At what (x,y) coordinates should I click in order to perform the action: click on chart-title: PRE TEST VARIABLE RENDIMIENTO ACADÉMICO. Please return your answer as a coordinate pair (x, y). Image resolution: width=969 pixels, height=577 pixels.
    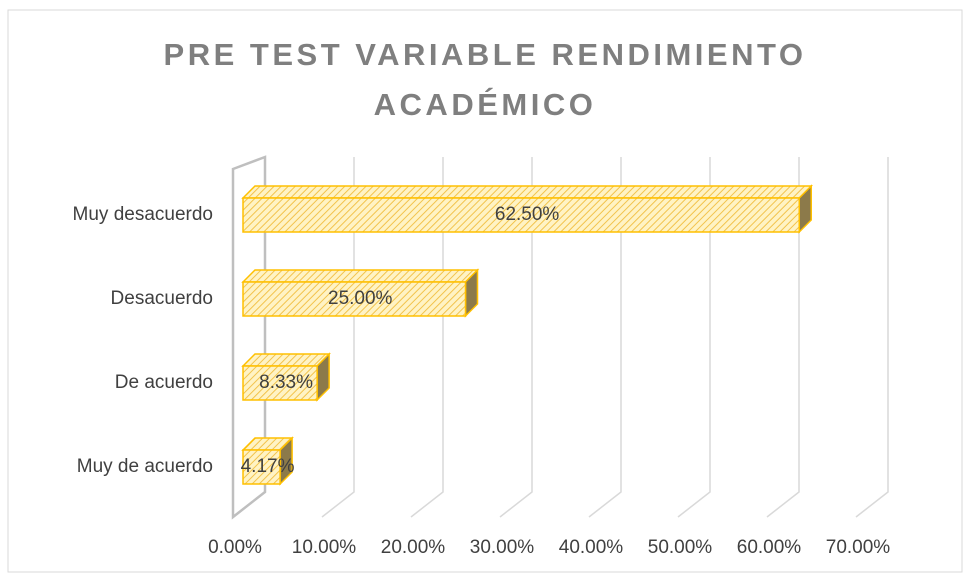
    Looking at the image, I should click on (485, 79).